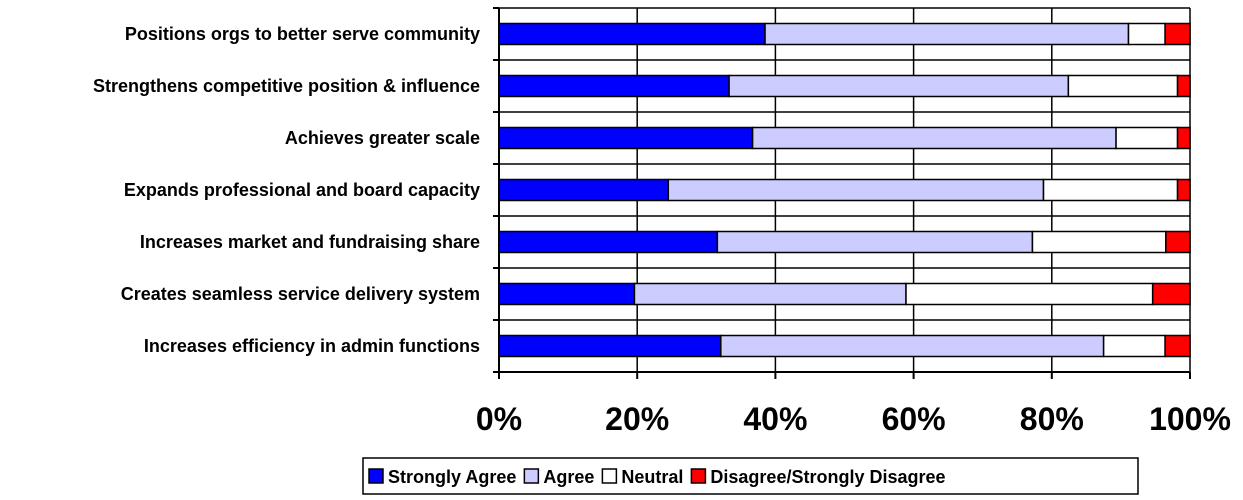 This screenshot has width=1243, height=500. What do you see at coordinates (302, 34) in the screenshot?
I see `category-label: Positions orgs to better serve community` at bounding box center [302, 34].